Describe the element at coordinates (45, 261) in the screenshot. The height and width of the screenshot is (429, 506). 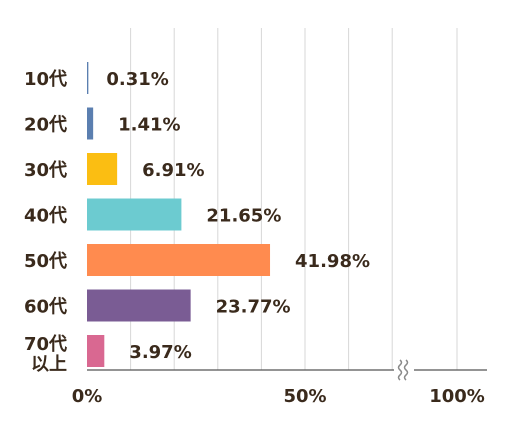
I see `category-label: 50代` at that location.